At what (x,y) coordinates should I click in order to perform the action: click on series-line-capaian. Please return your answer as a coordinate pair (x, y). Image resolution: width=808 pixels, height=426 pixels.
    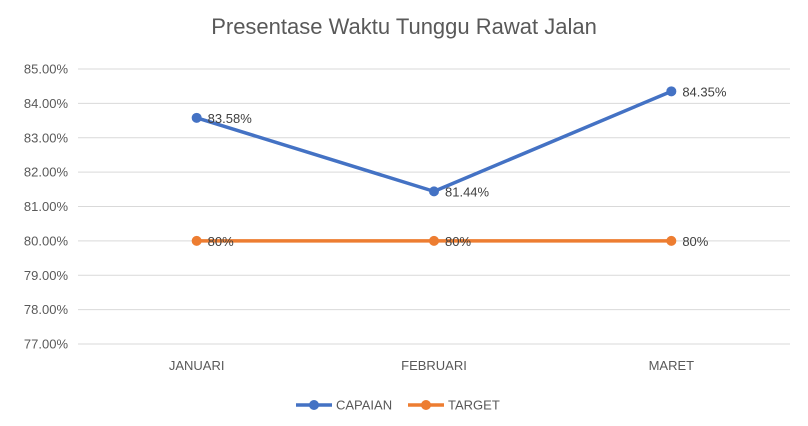
    Looking at the image, I should click on (434, 141).